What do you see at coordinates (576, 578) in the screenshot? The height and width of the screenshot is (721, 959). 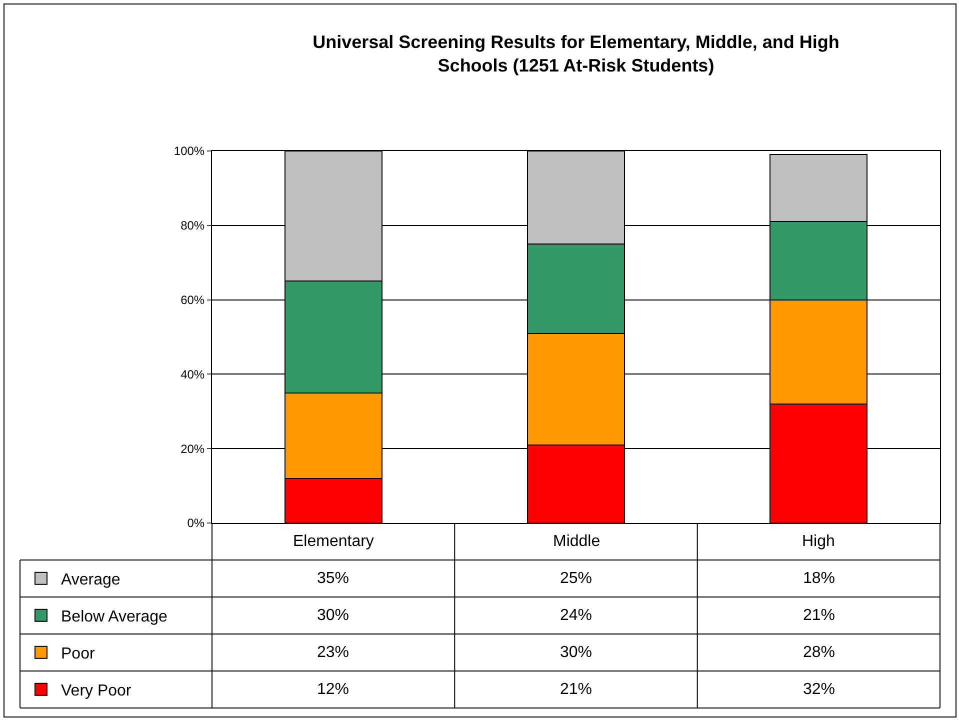 I see `data-label: 25%` at bounding box center [576, 578].